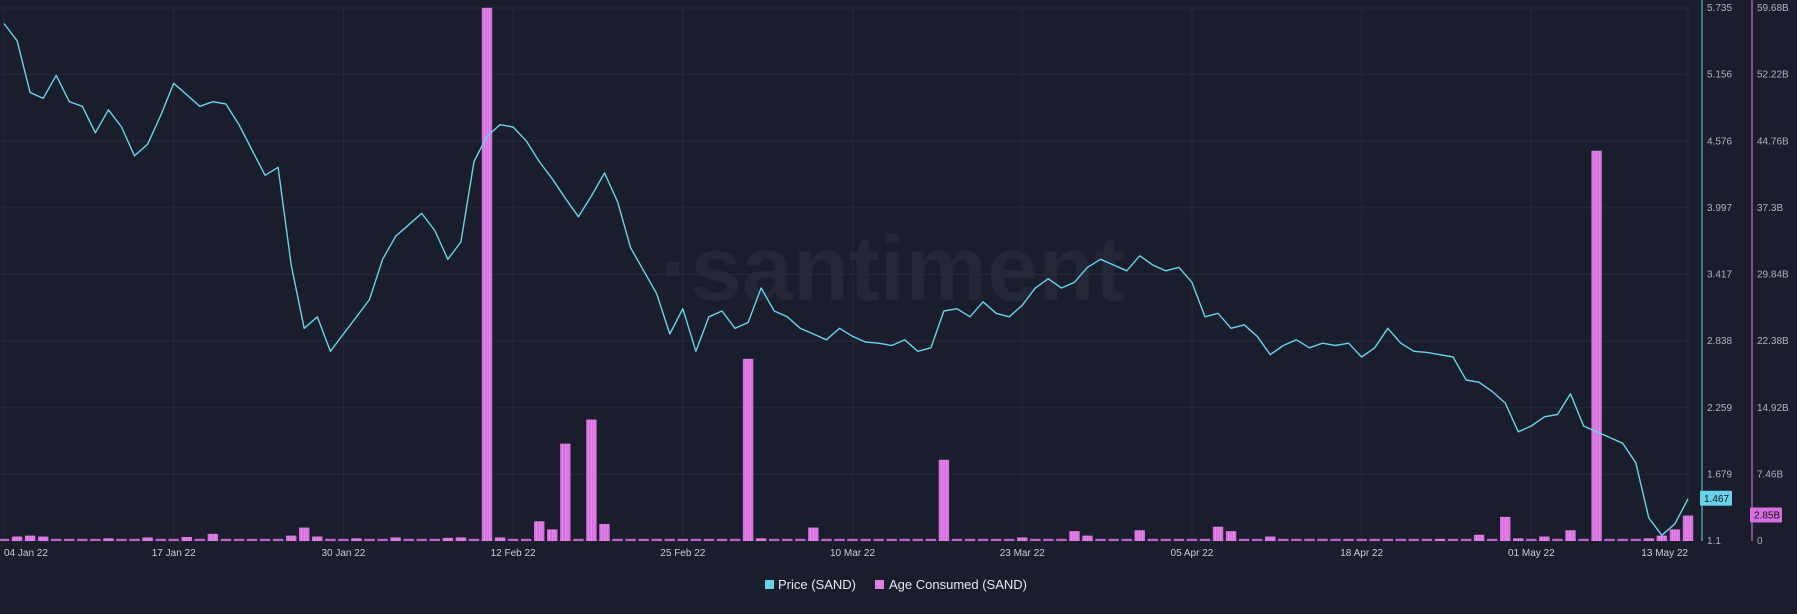 The height and width of the screenshot is (614, 1797). I want to click on legend: Price (SAND) Age Consumed (SAND), so click(896, 584).